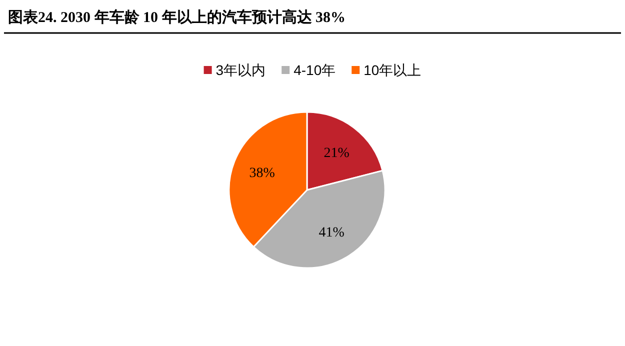 The height and width of the screenshot is (346, 625). I want to click on data-label: 41%, so click(331, 233).